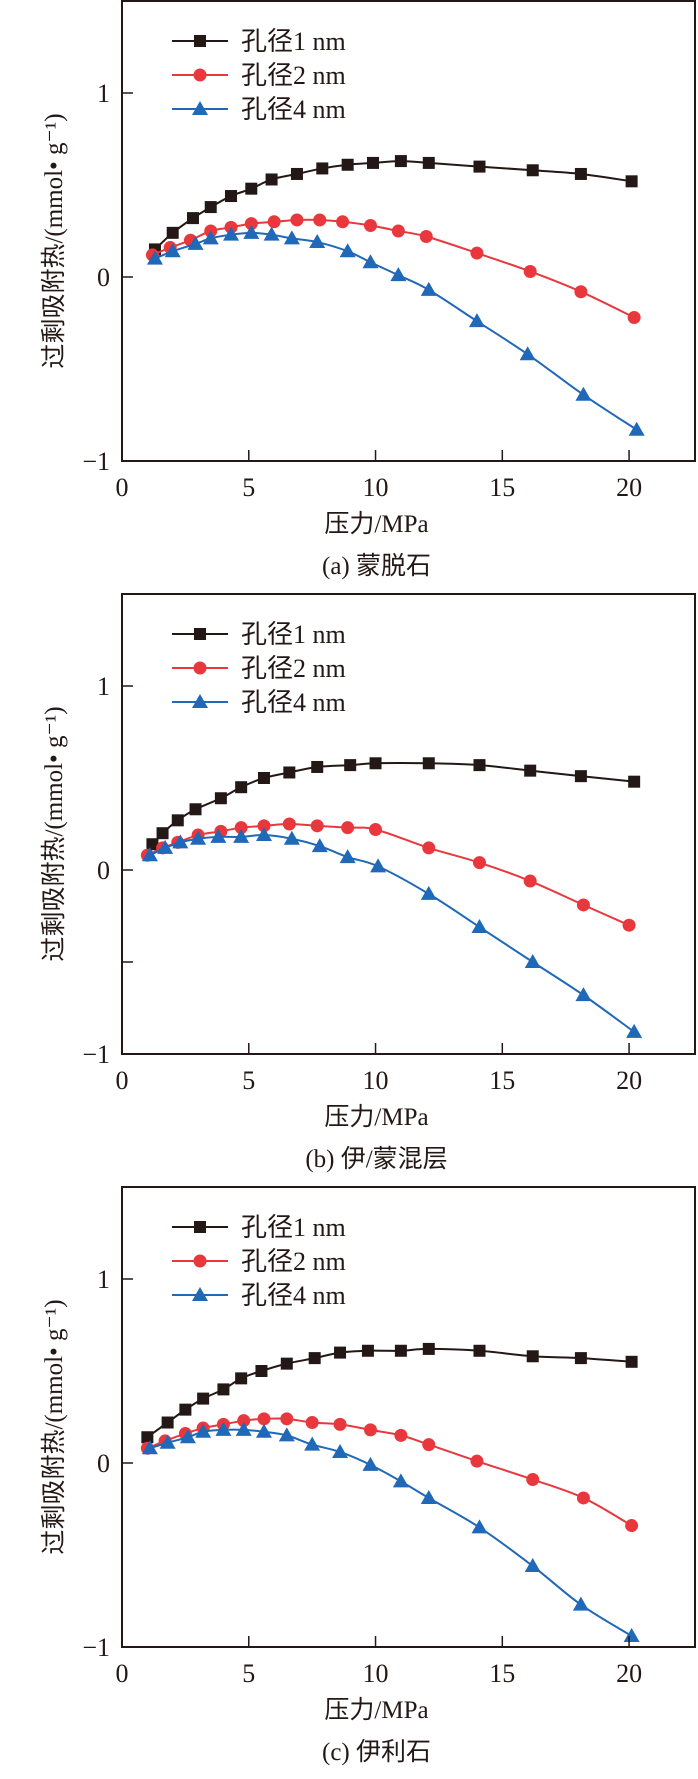 The height and width of the screenshot is (1779, 698). What do you see at coordinates (376, 566) in the screenshot?
I see `subplot-caption: (a) 蒙脱石` at bounding box center [376, 566].